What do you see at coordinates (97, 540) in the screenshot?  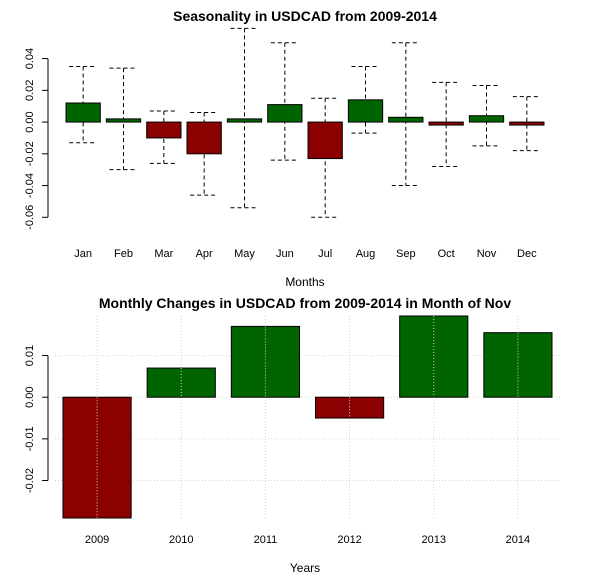 I see `x-tick-label: 2009` at bounding box center [97, 540].